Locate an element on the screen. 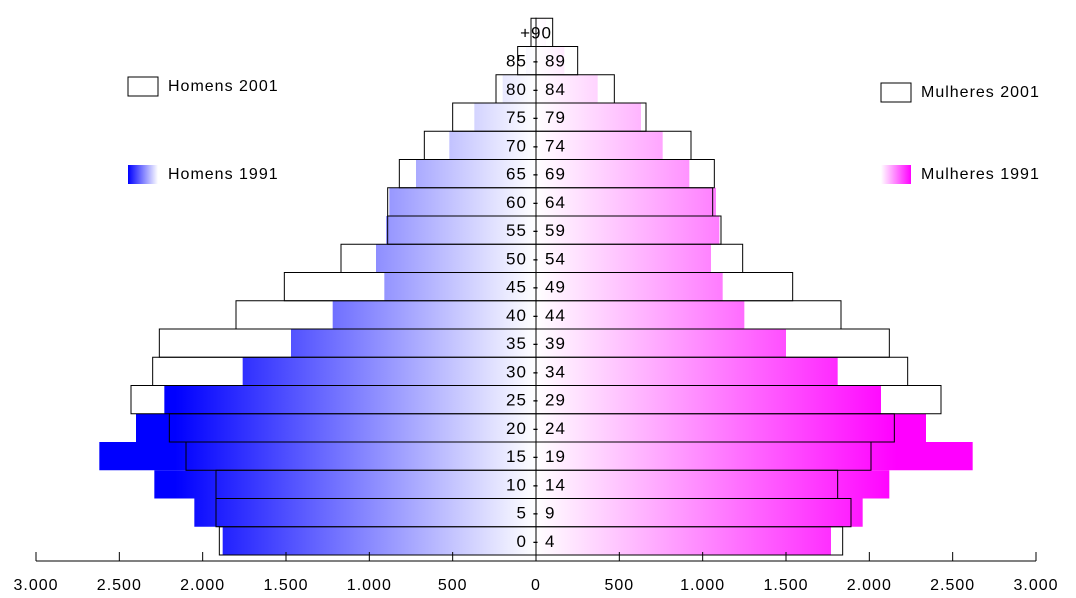 The image size is (1076, 598). legend-homens-1991: Homens 1991 is located at coordinates (203, 174).